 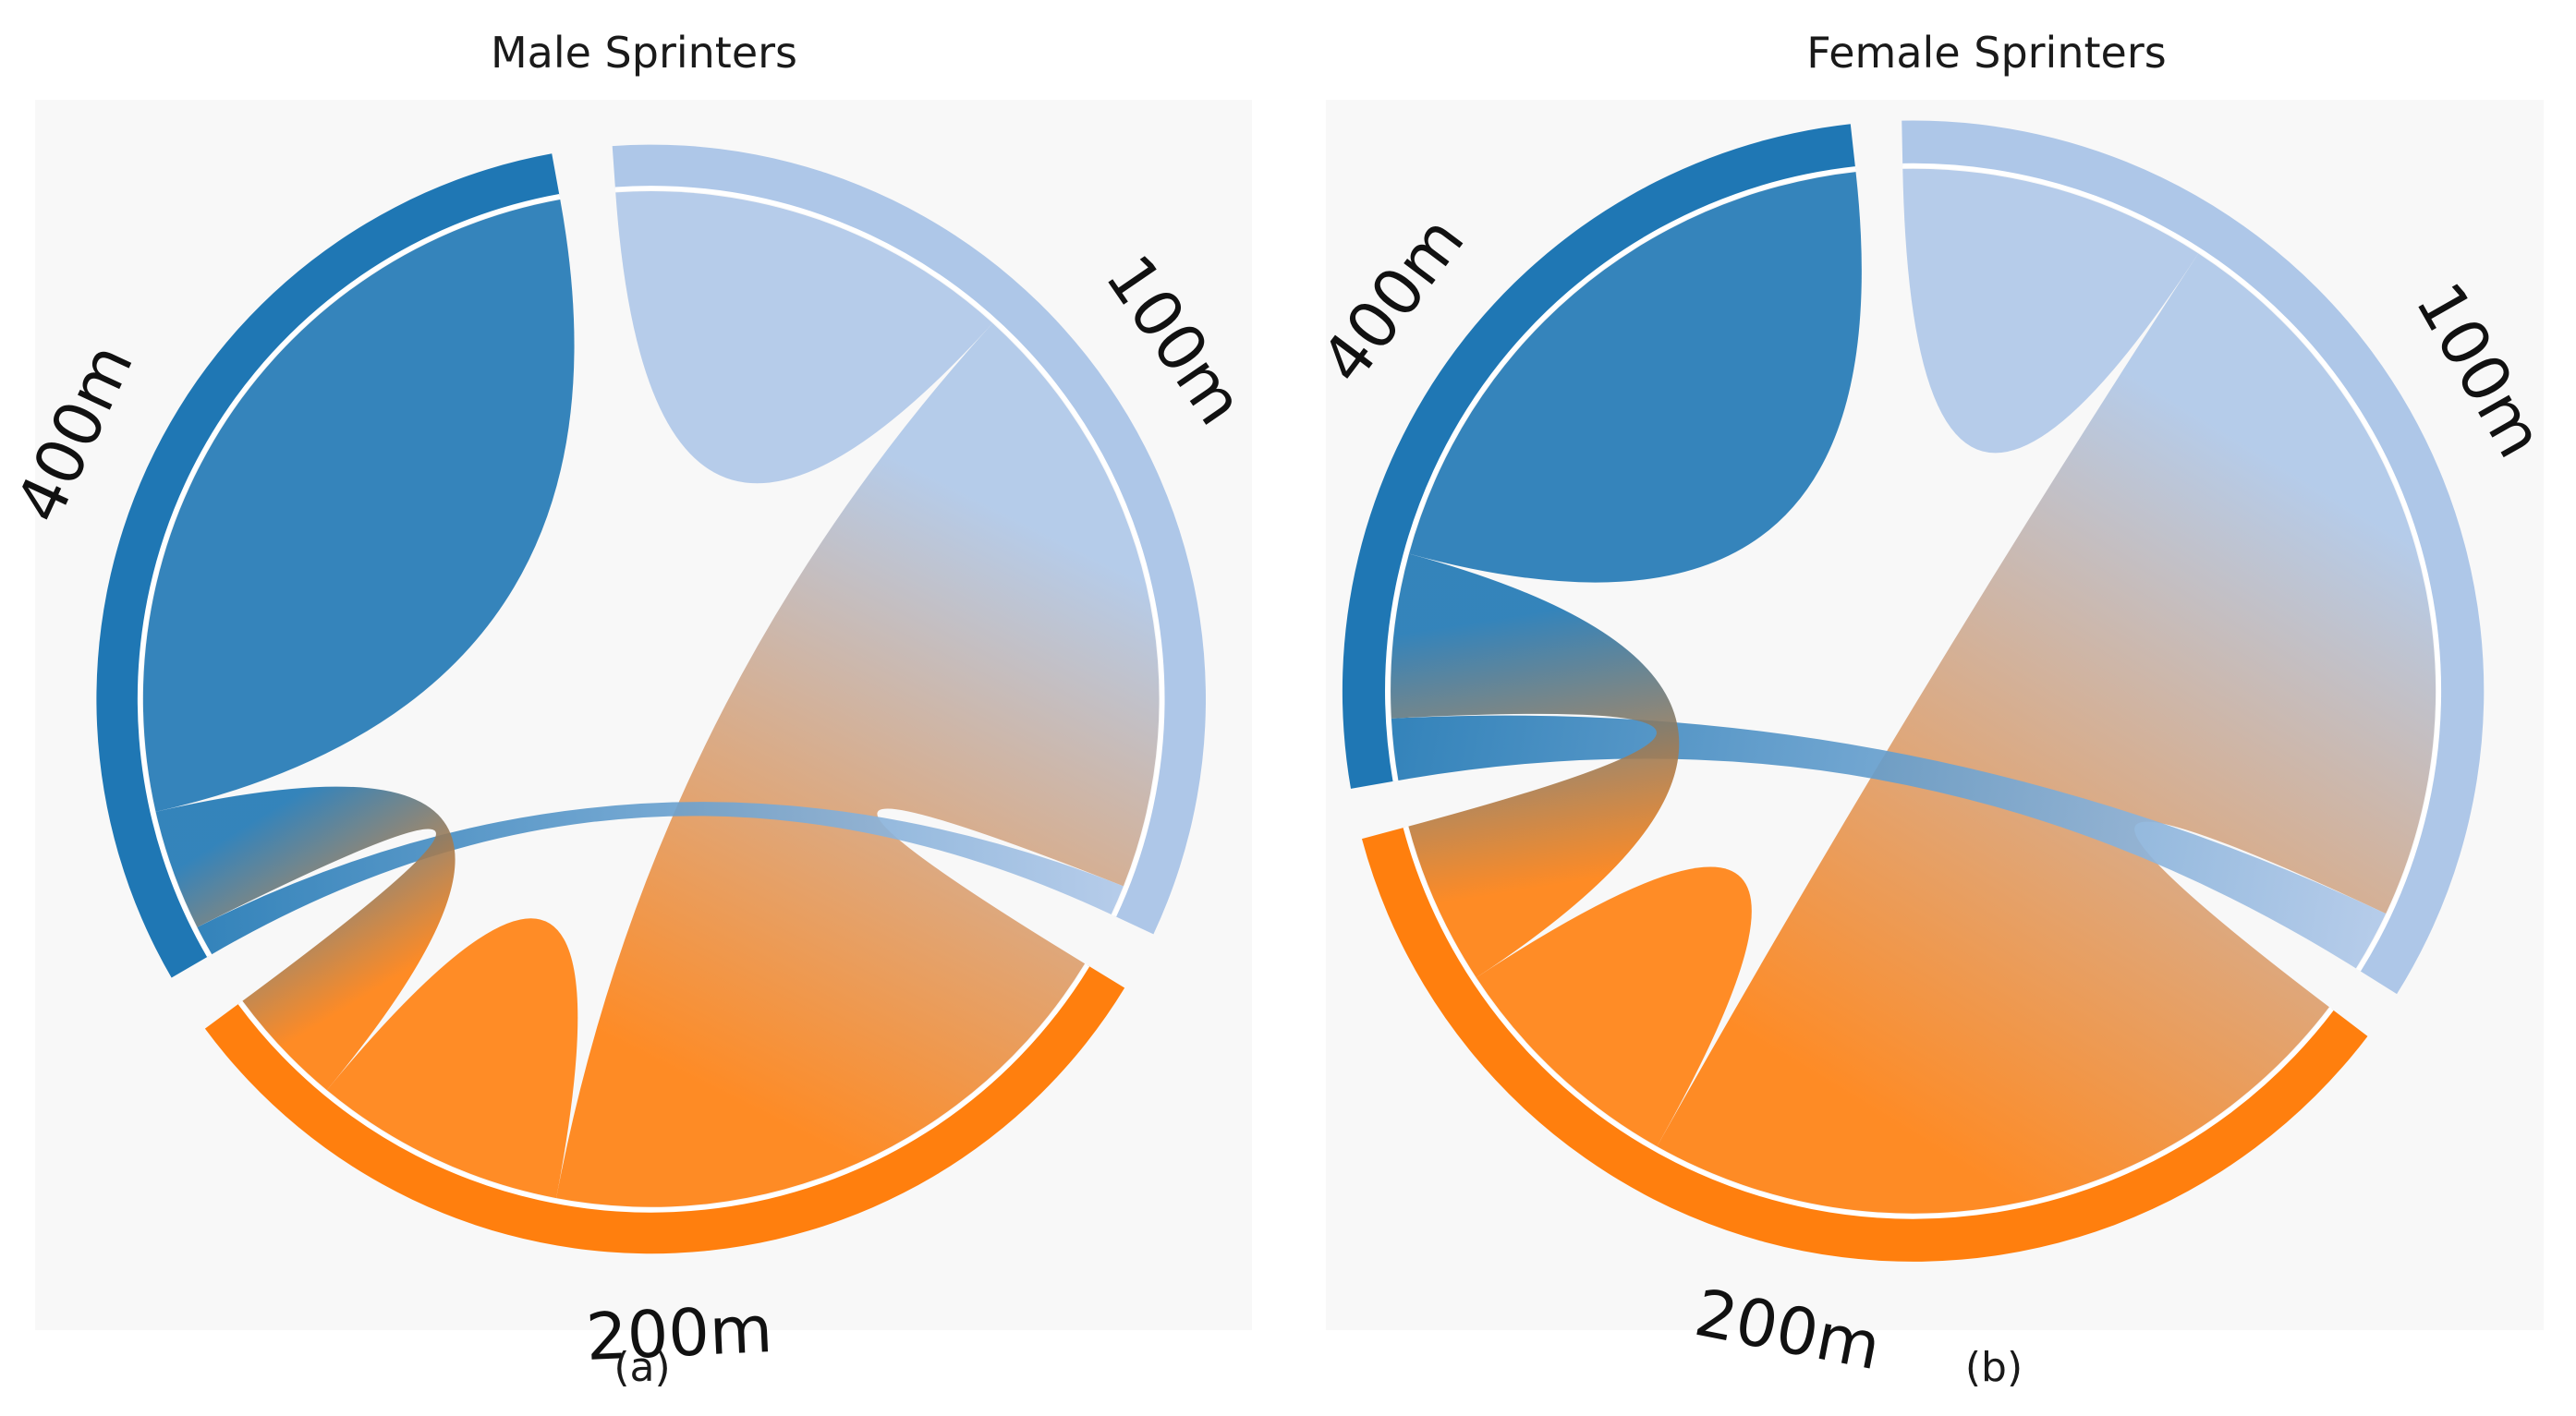 What do you see at coordinates (642, 1367) in the screenshot?
I see `panel-a-caption: (a)` at bounding box center [642, 1367].